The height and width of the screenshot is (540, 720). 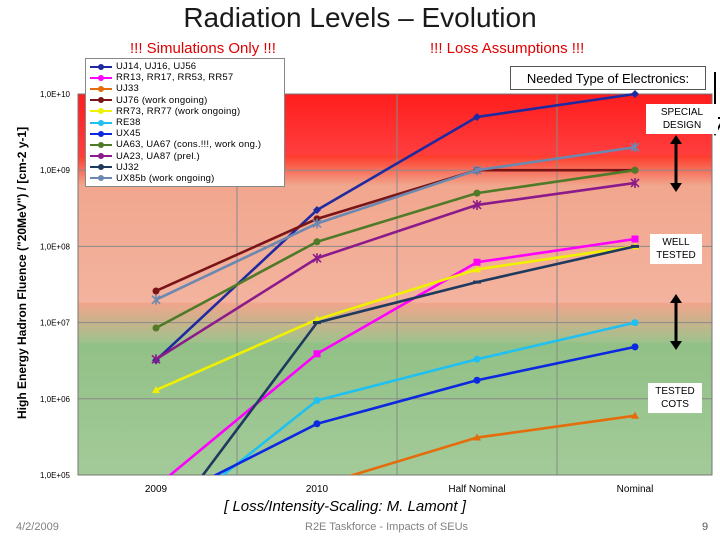 What do you see at coordinates (127, 167) in the screenshot?
I see `legend-label: UJ32` at bounding box center [127, 167].